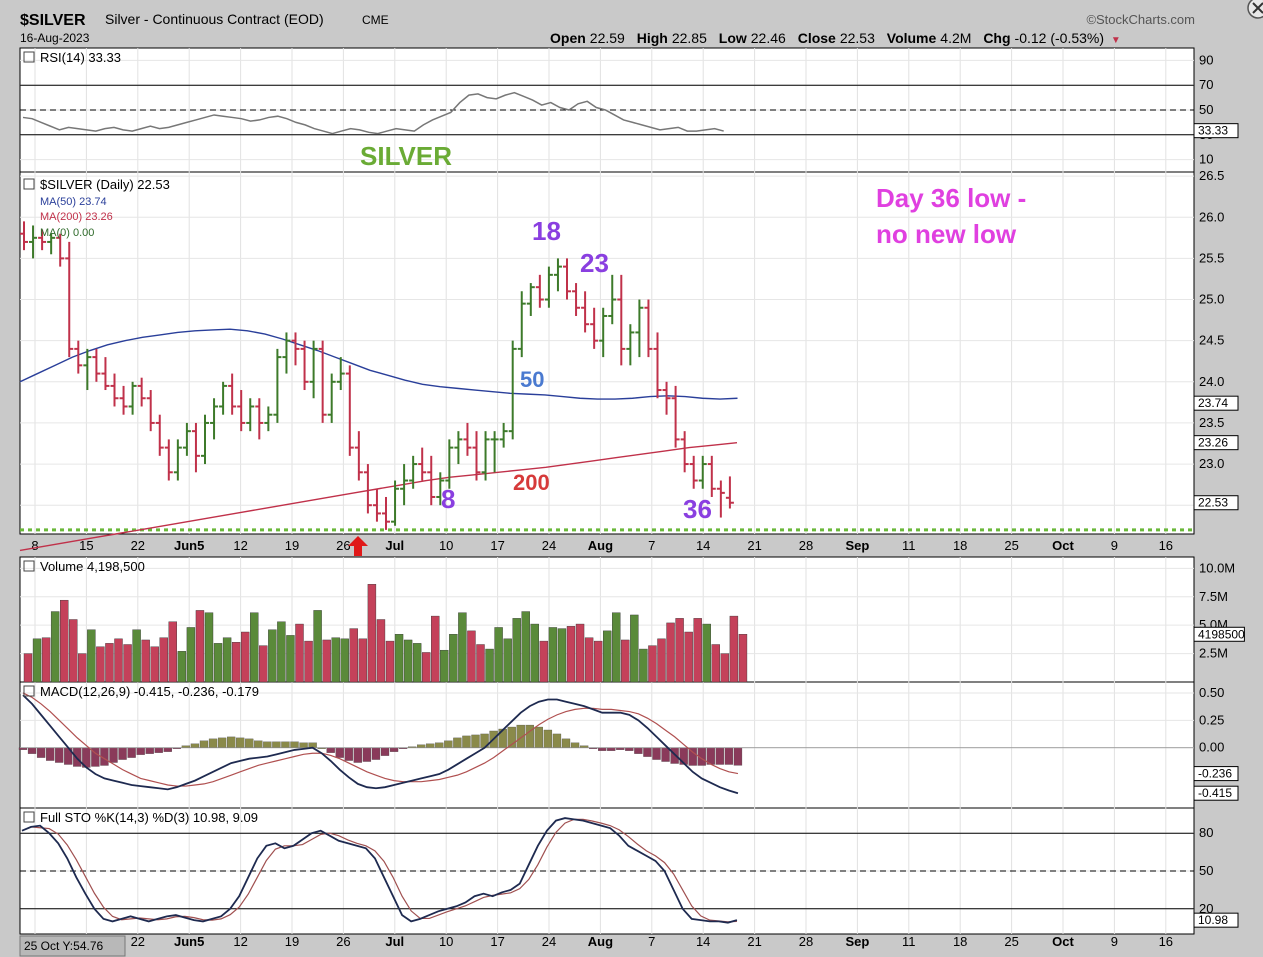 The width and height of the screenshot is (1263, 957). What do you see at coordinates (1166, 545) in the screenshot?
I see `x-tick-label: 16` at bounding box center [1166, 545].